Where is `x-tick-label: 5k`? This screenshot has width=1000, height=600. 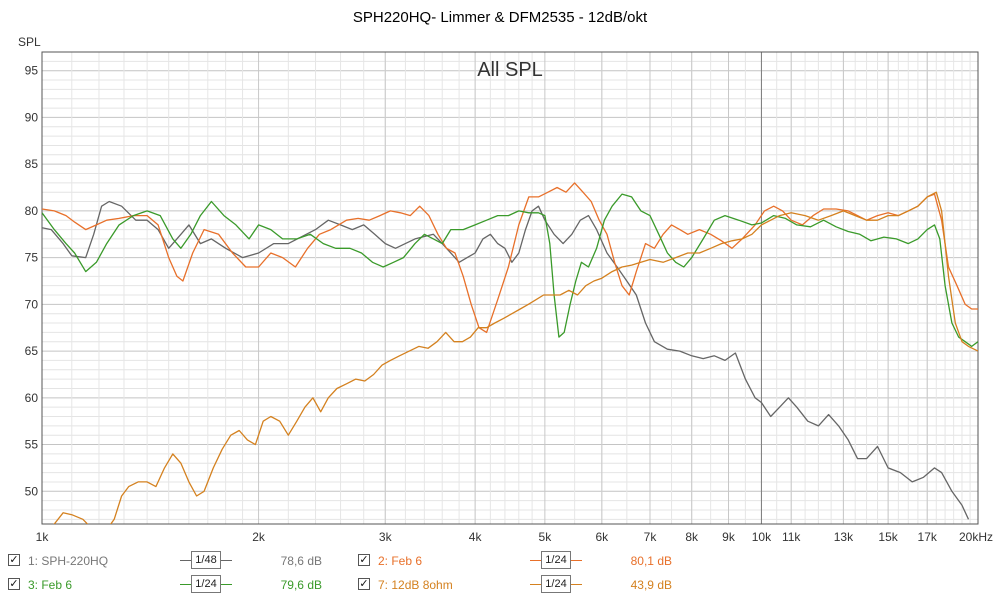 x-tick-label: 5k is located at coordinates (546, 537).